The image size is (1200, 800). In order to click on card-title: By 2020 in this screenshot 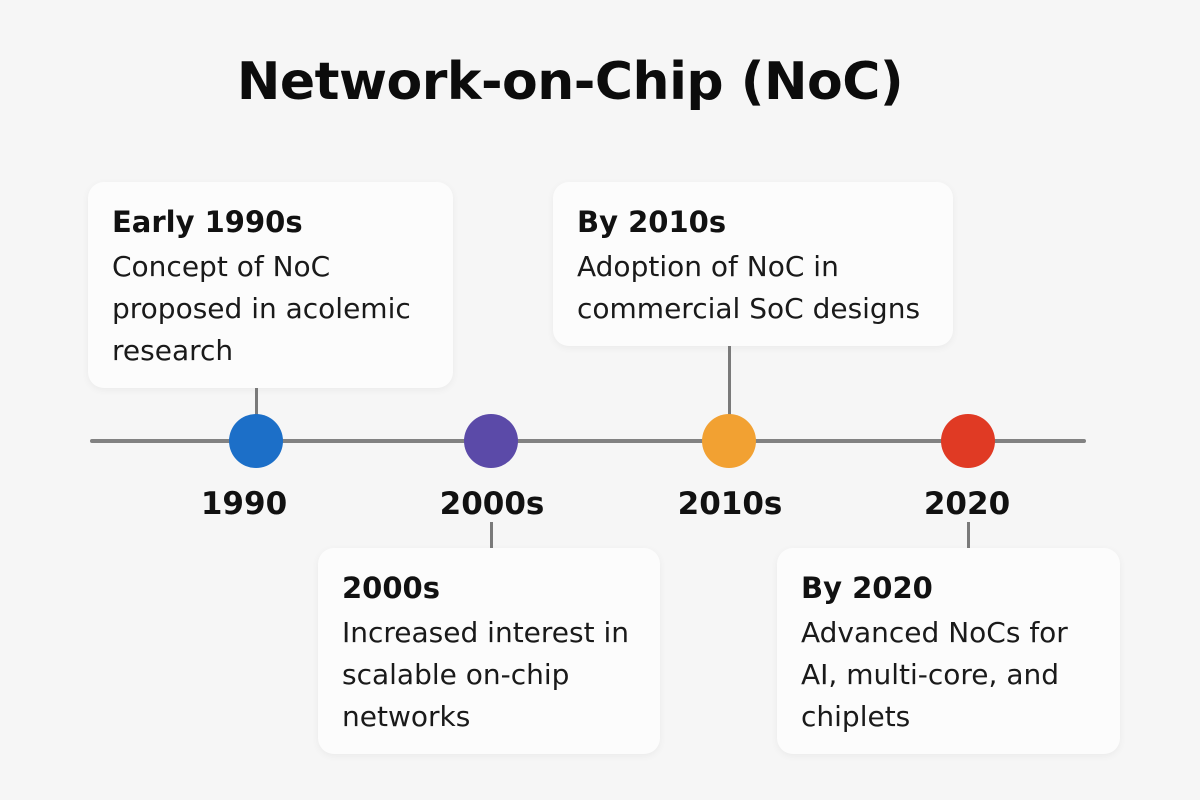, I will do `click(867, 588)`.